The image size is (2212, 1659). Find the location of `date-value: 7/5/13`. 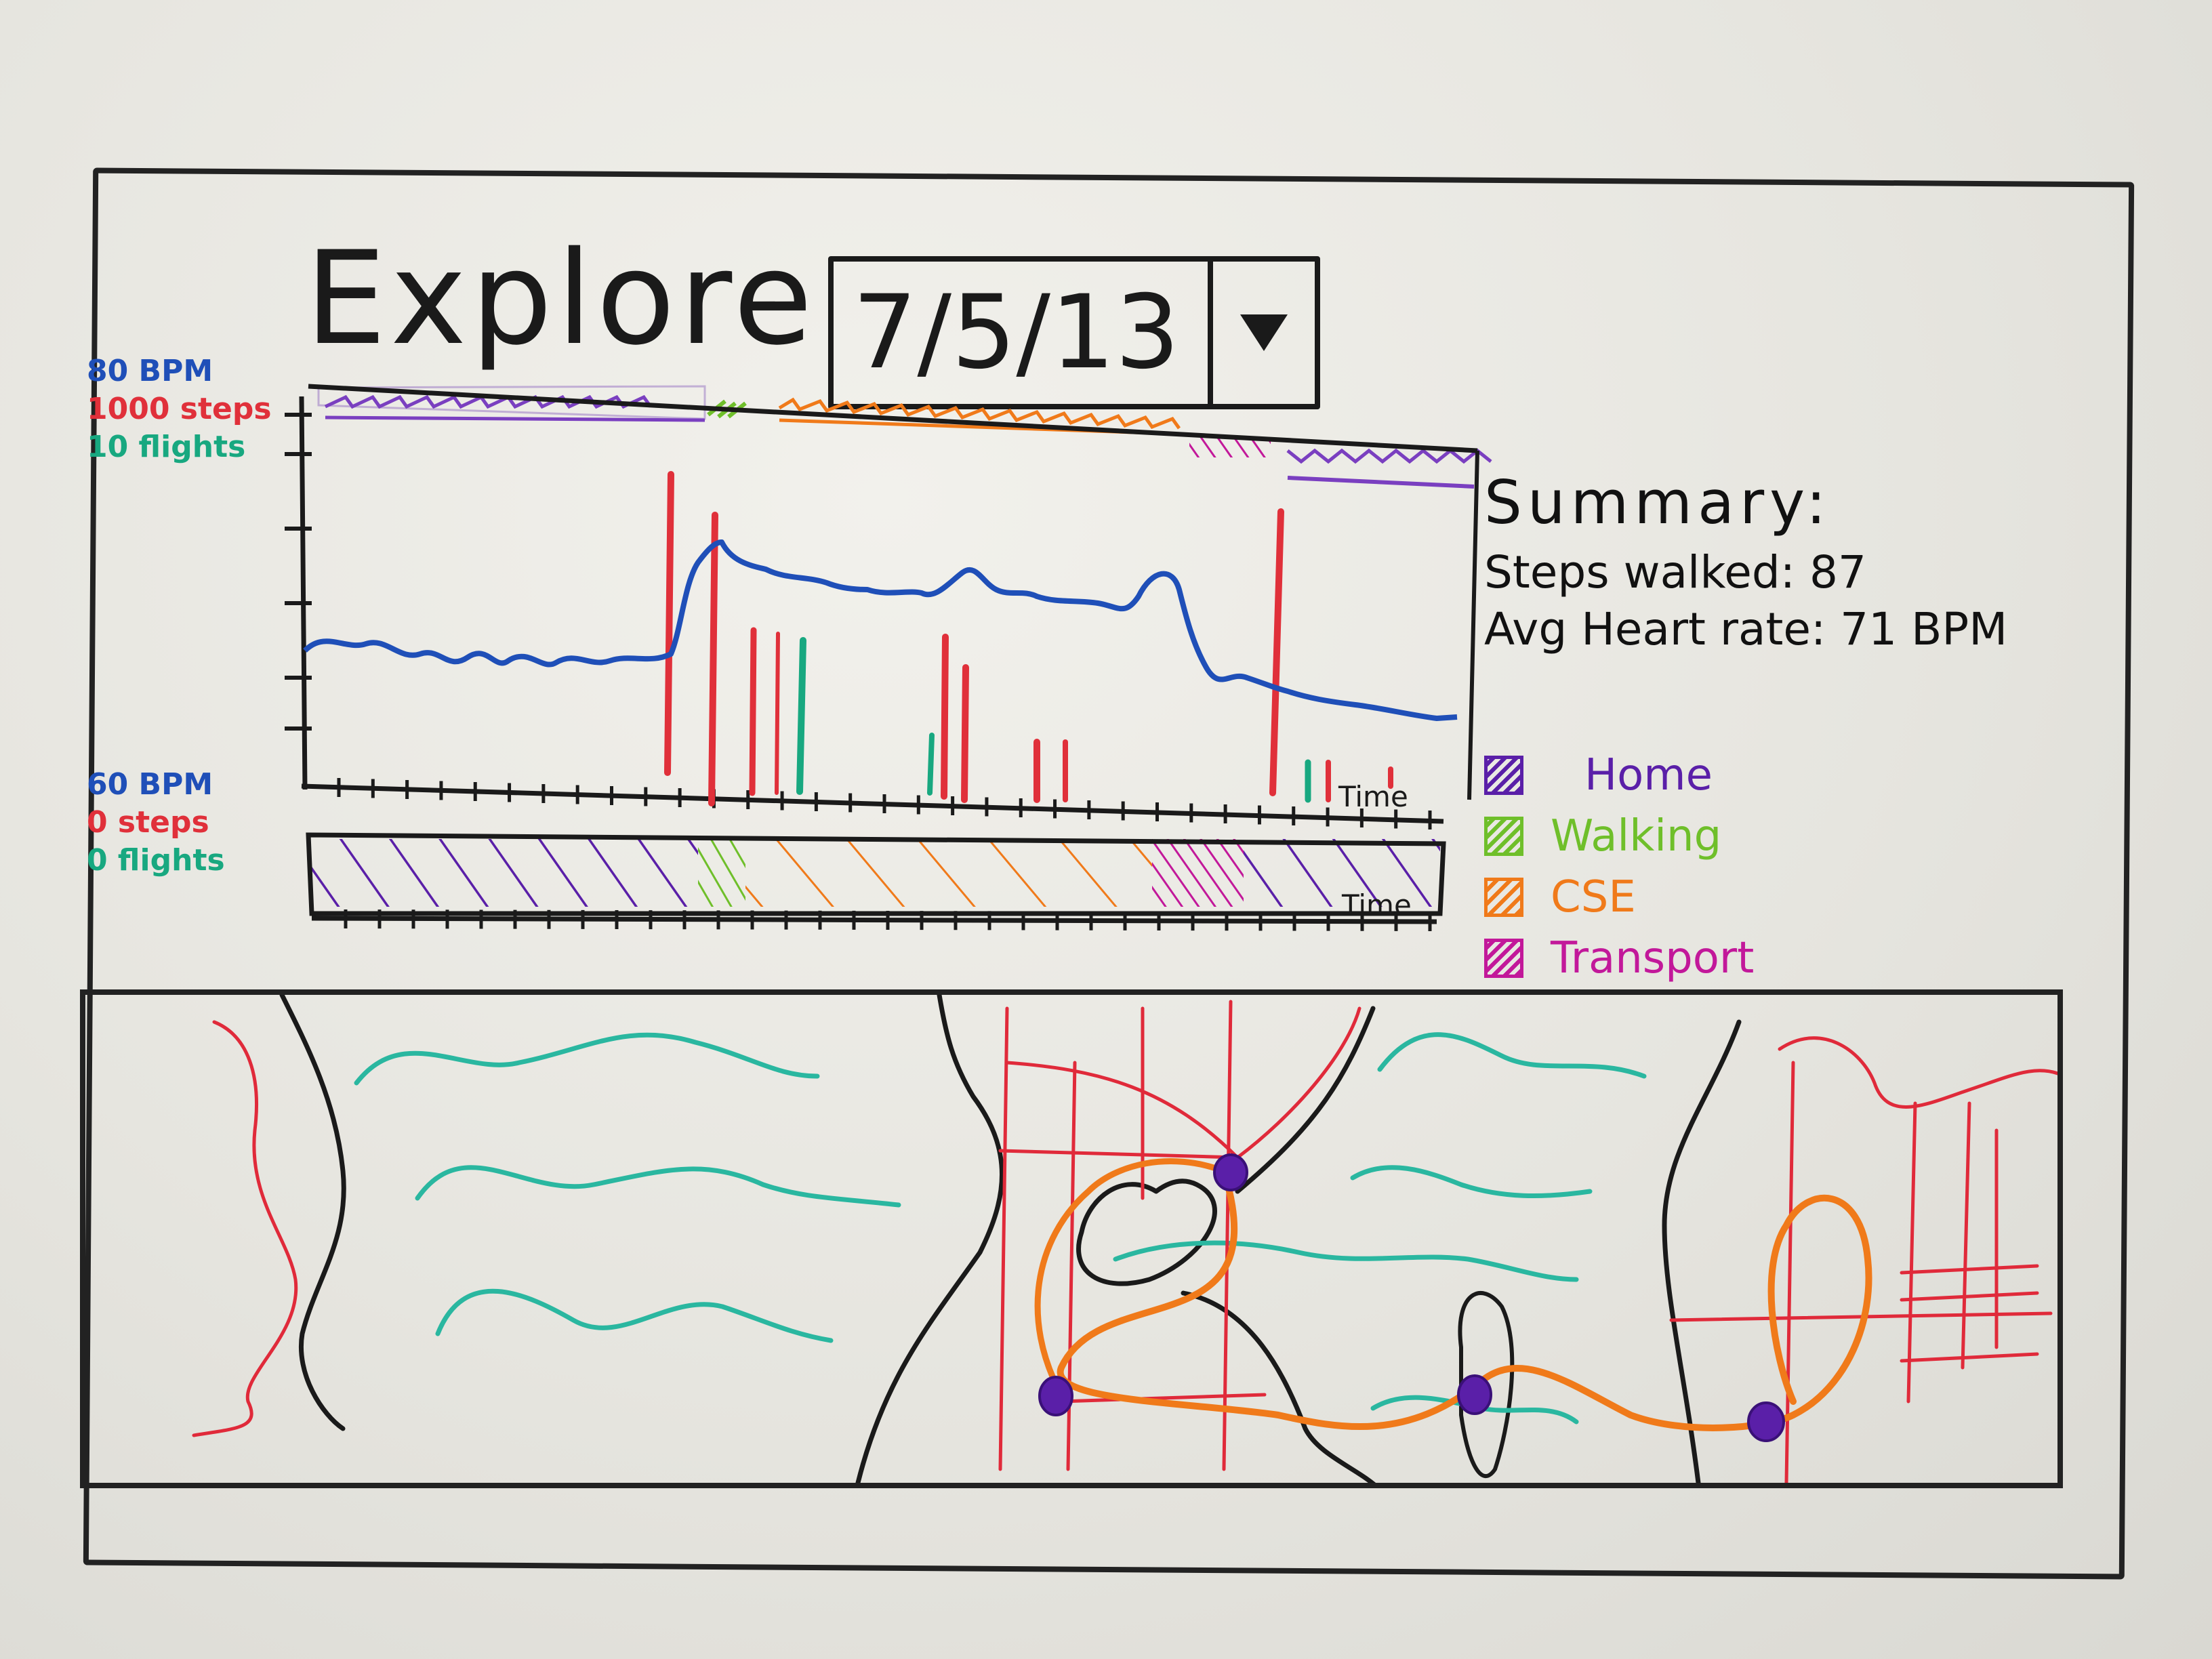

date-value: 7/5/13 is located at coordinates (1016, 333).